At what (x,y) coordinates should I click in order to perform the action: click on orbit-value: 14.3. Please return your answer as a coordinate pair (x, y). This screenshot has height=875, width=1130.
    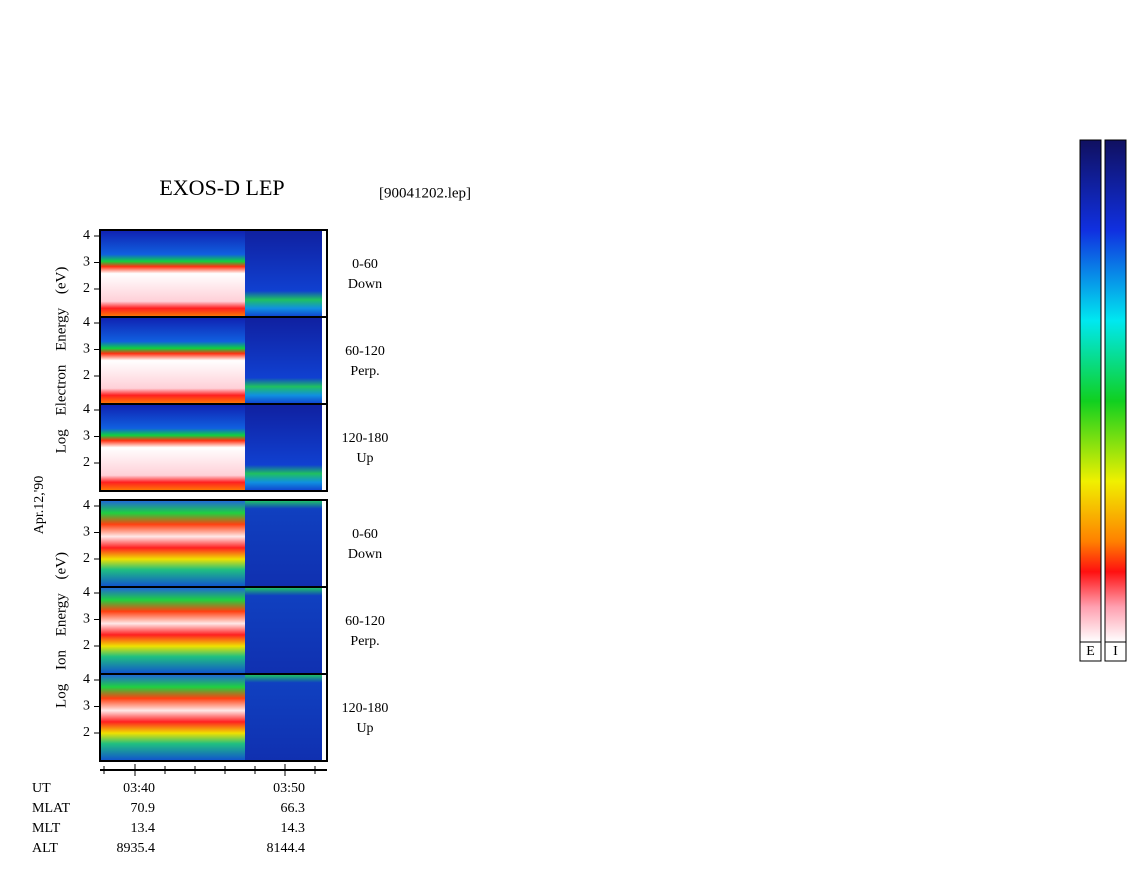
    Looking at the image, I should click on (293, 828).